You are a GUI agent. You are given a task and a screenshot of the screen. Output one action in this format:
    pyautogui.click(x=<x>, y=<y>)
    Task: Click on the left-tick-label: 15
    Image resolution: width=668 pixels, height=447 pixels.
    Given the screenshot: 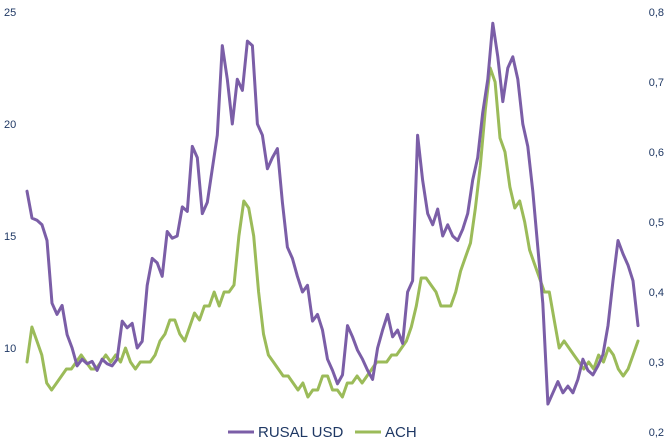 What is the action you would take?
    pyautogui.click(x=10, y=237)
    